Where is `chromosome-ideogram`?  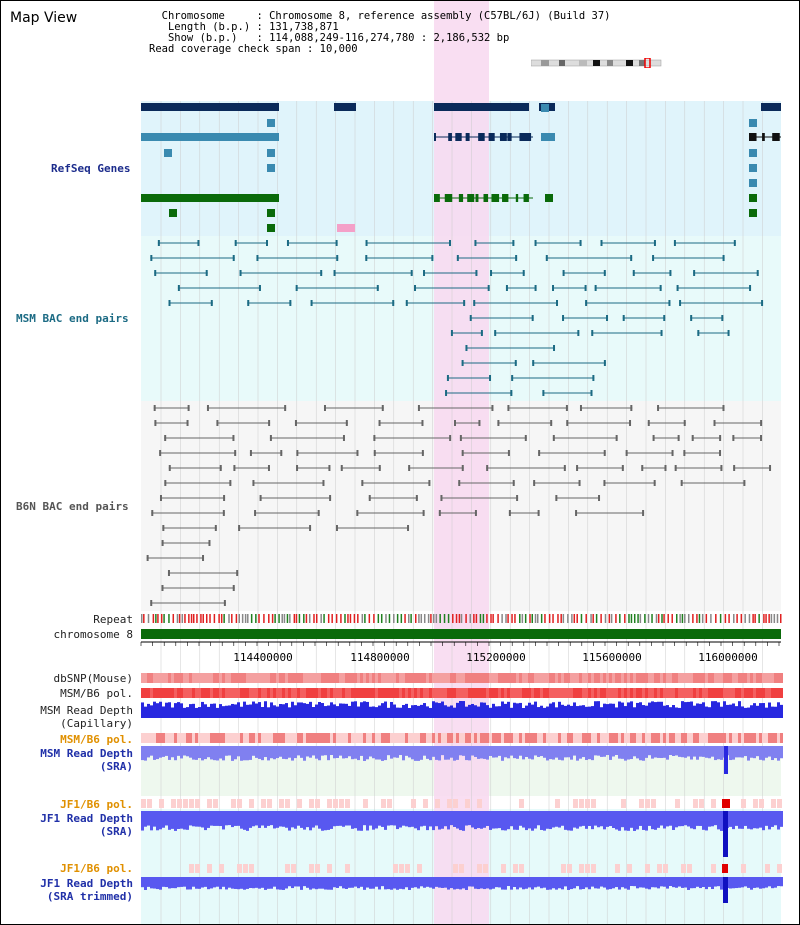 chromosome-ideogram is located at coordinates (596, 61).